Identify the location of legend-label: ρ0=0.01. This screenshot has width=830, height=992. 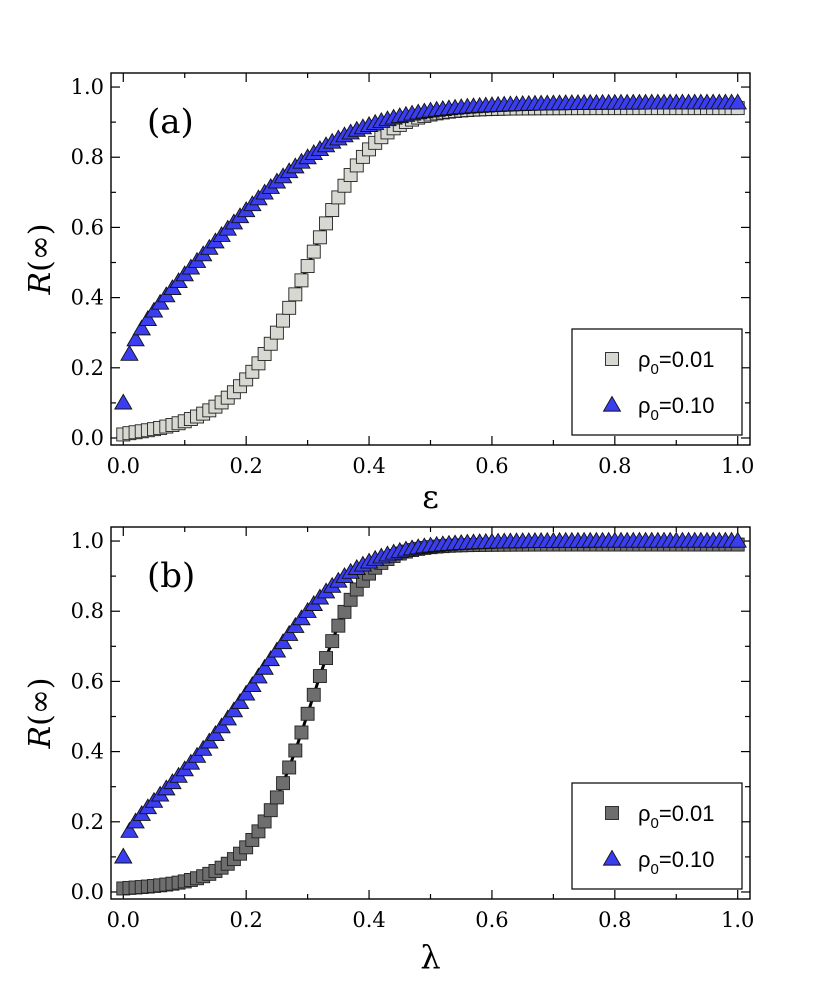
(676, 362).